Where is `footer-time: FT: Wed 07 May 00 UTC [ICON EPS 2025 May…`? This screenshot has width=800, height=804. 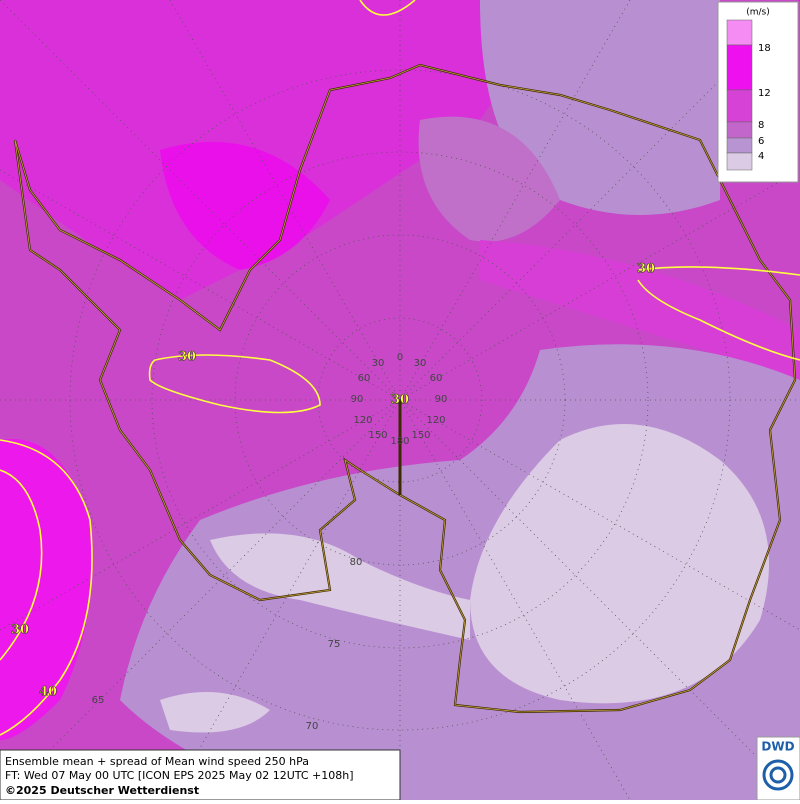
footer-time: FT: Wed 07 May 00 UTC [ICON EPS 2025 May… is located at coordinates (179, 775).